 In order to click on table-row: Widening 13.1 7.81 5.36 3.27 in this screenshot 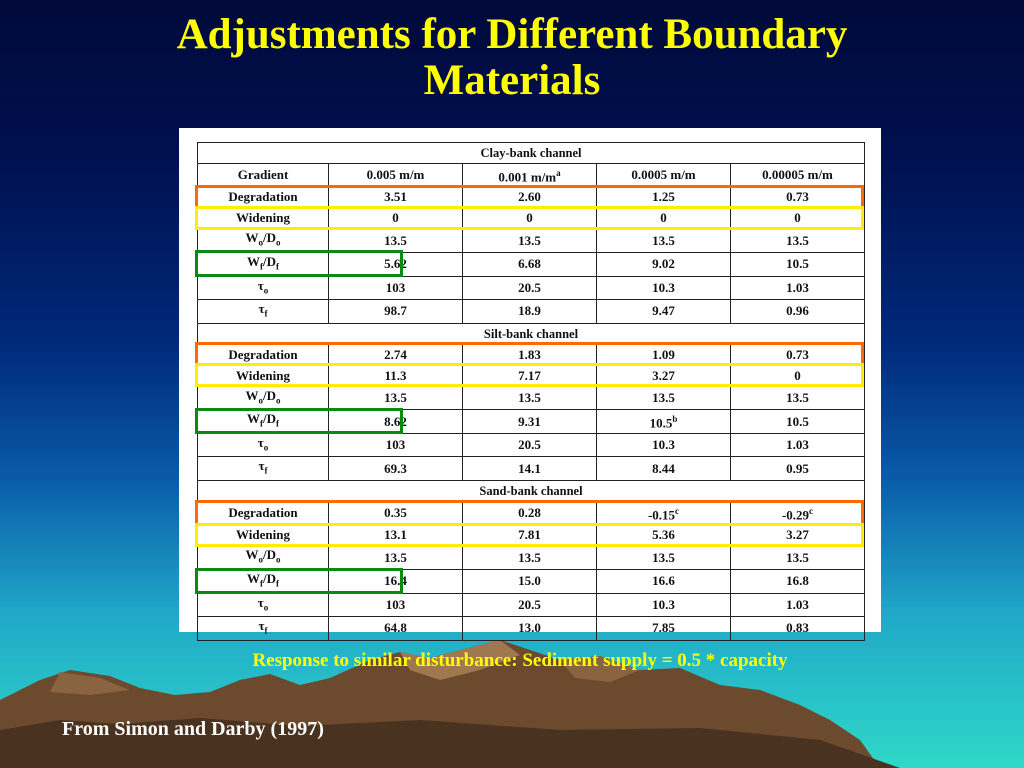, I will do `click(531, 535)`.